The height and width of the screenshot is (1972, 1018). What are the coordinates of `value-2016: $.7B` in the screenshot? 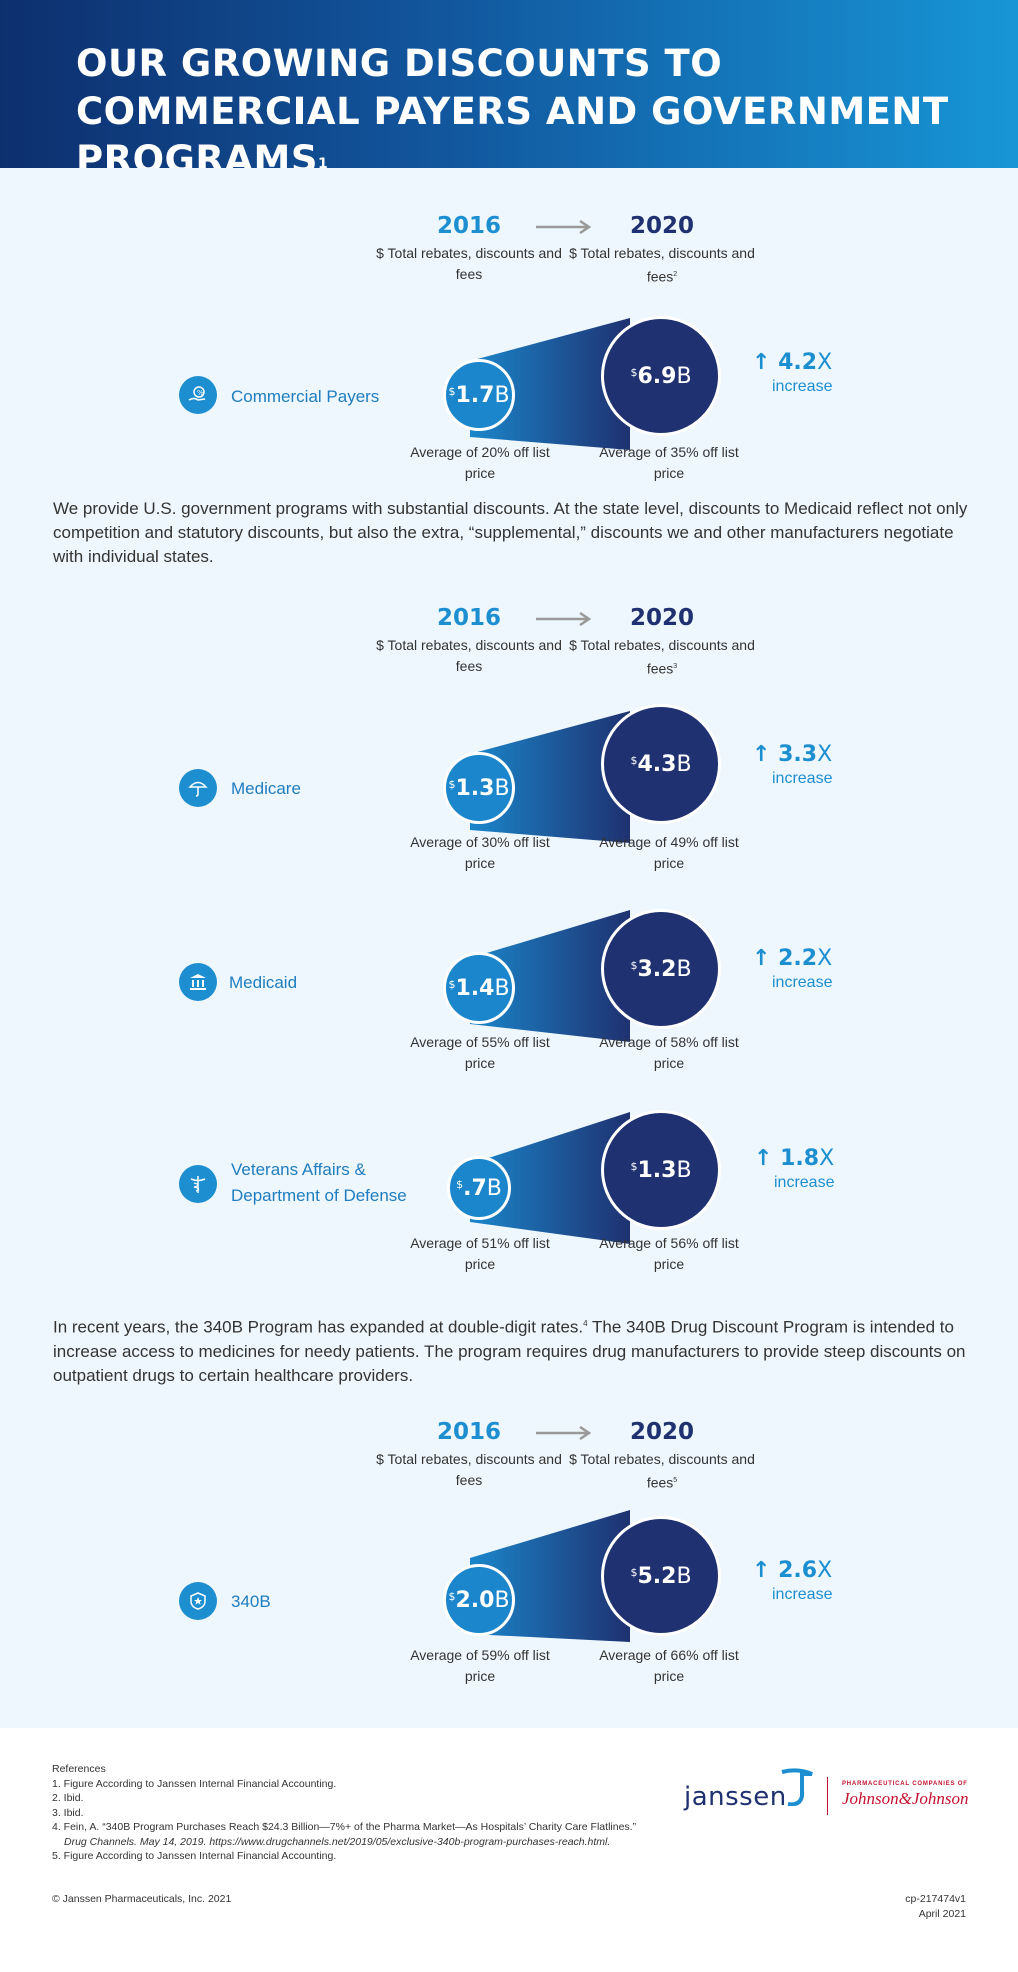 It's located at (479, 1188).